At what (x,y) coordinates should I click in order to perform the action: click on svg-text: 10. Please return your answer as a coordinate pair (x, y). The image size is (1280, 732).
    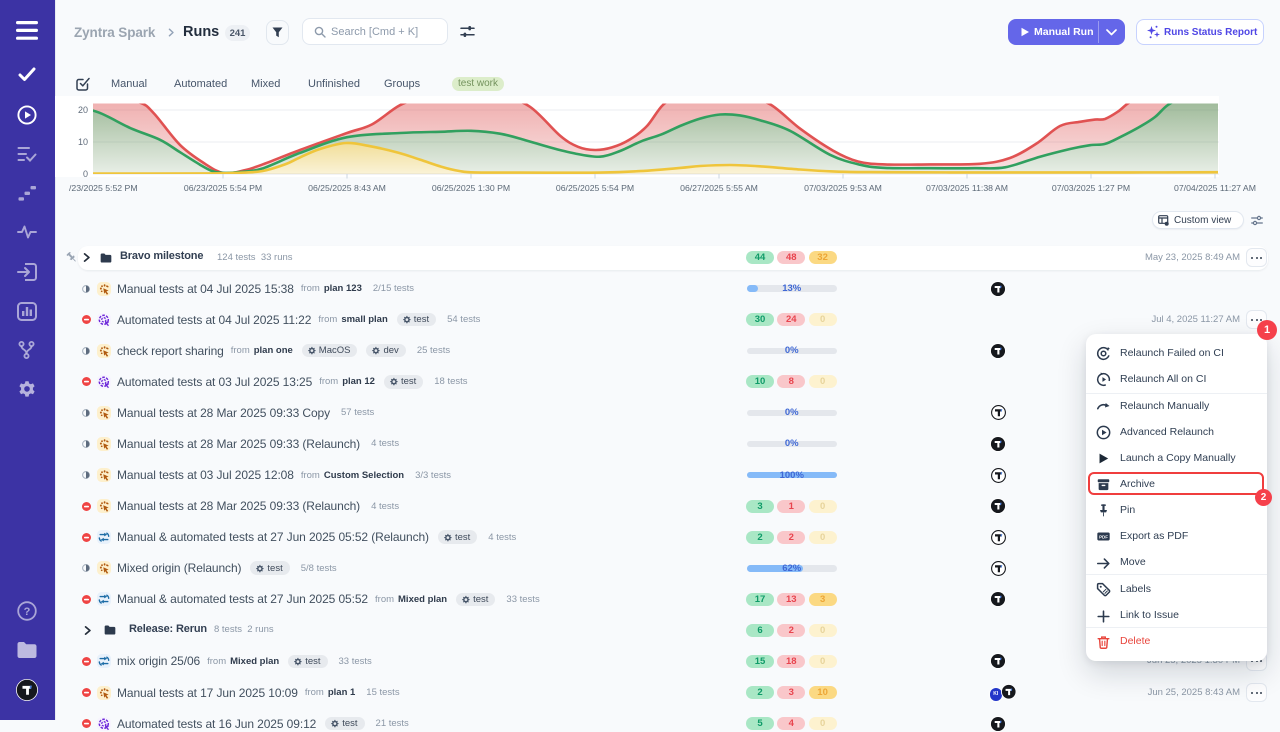
    Looking at the image, I should click on (83, 142).